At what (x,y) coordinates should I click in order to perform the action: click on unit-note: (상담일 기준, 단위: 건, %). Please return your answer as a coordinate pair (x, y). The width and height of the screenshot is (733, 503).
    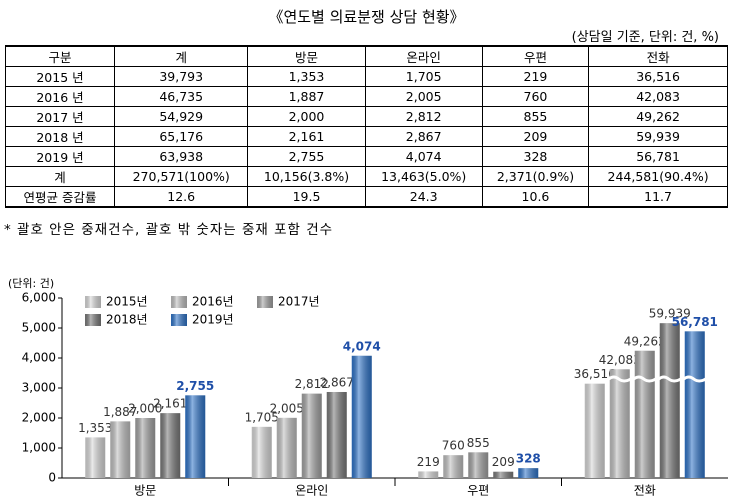
    Looking at the image, I should click on (645, 37).